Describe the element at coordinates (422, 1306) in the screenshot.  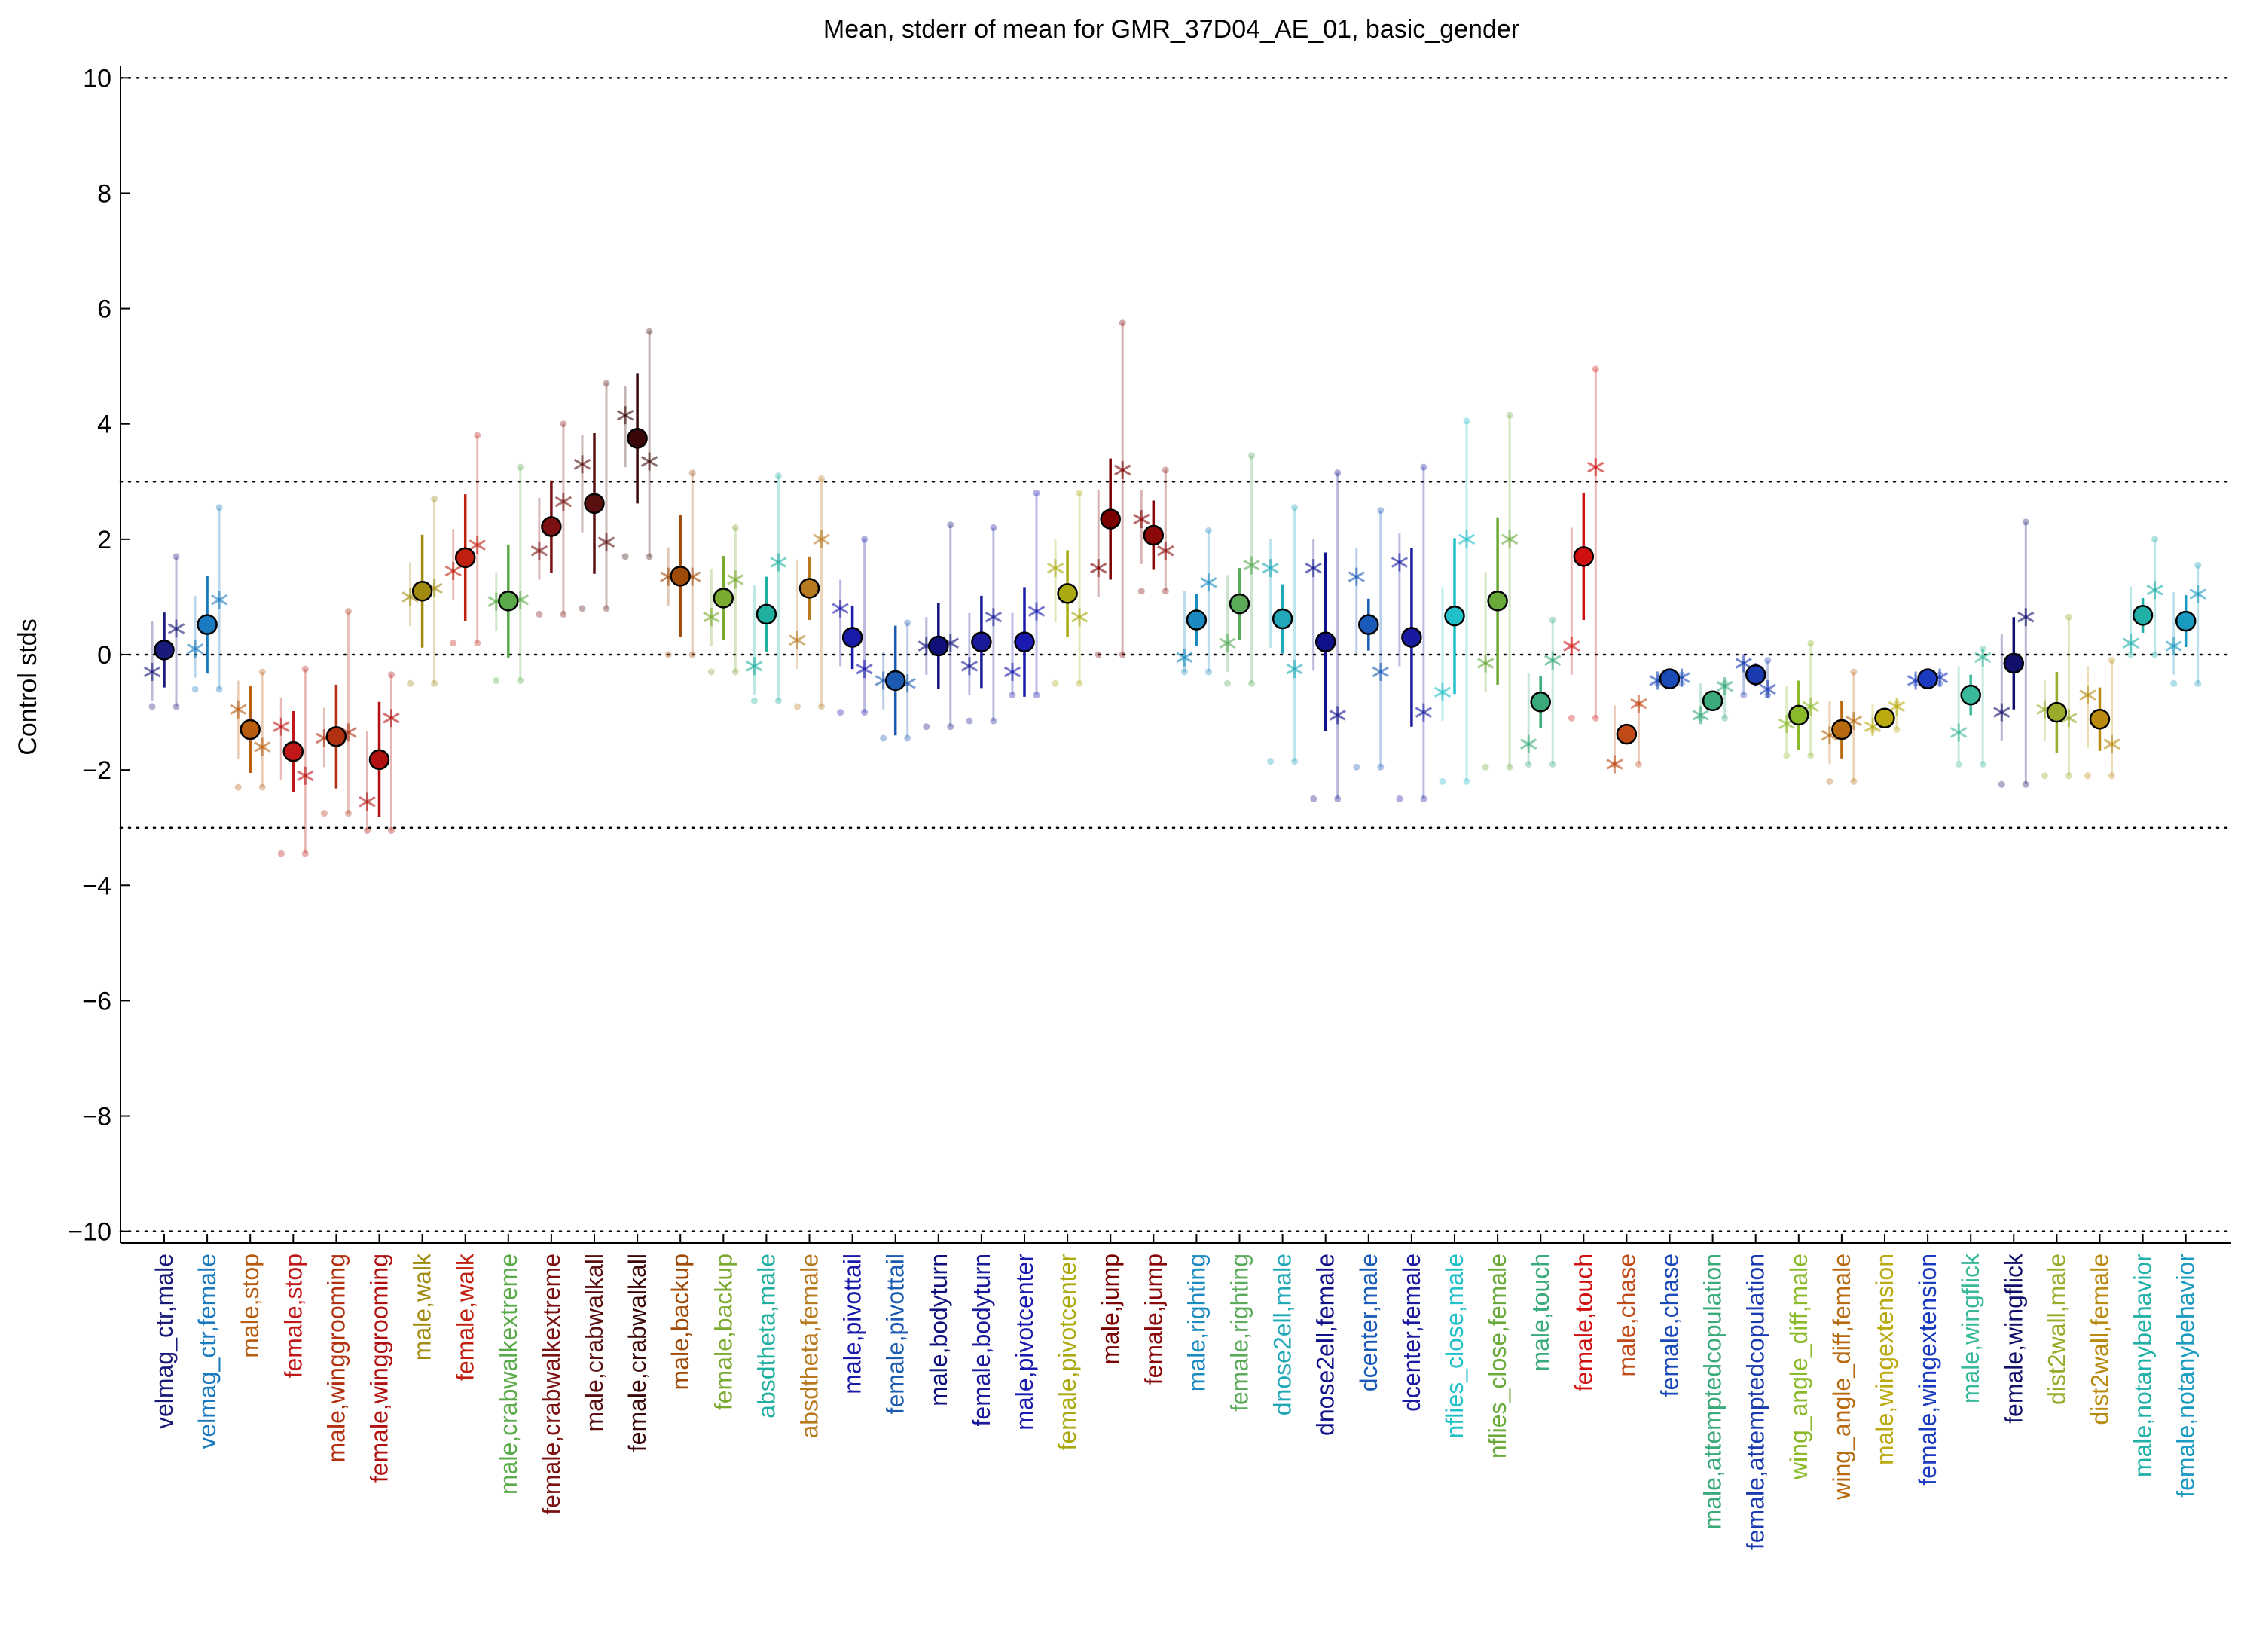
I see `x-tick-label: male,walk` at that location.